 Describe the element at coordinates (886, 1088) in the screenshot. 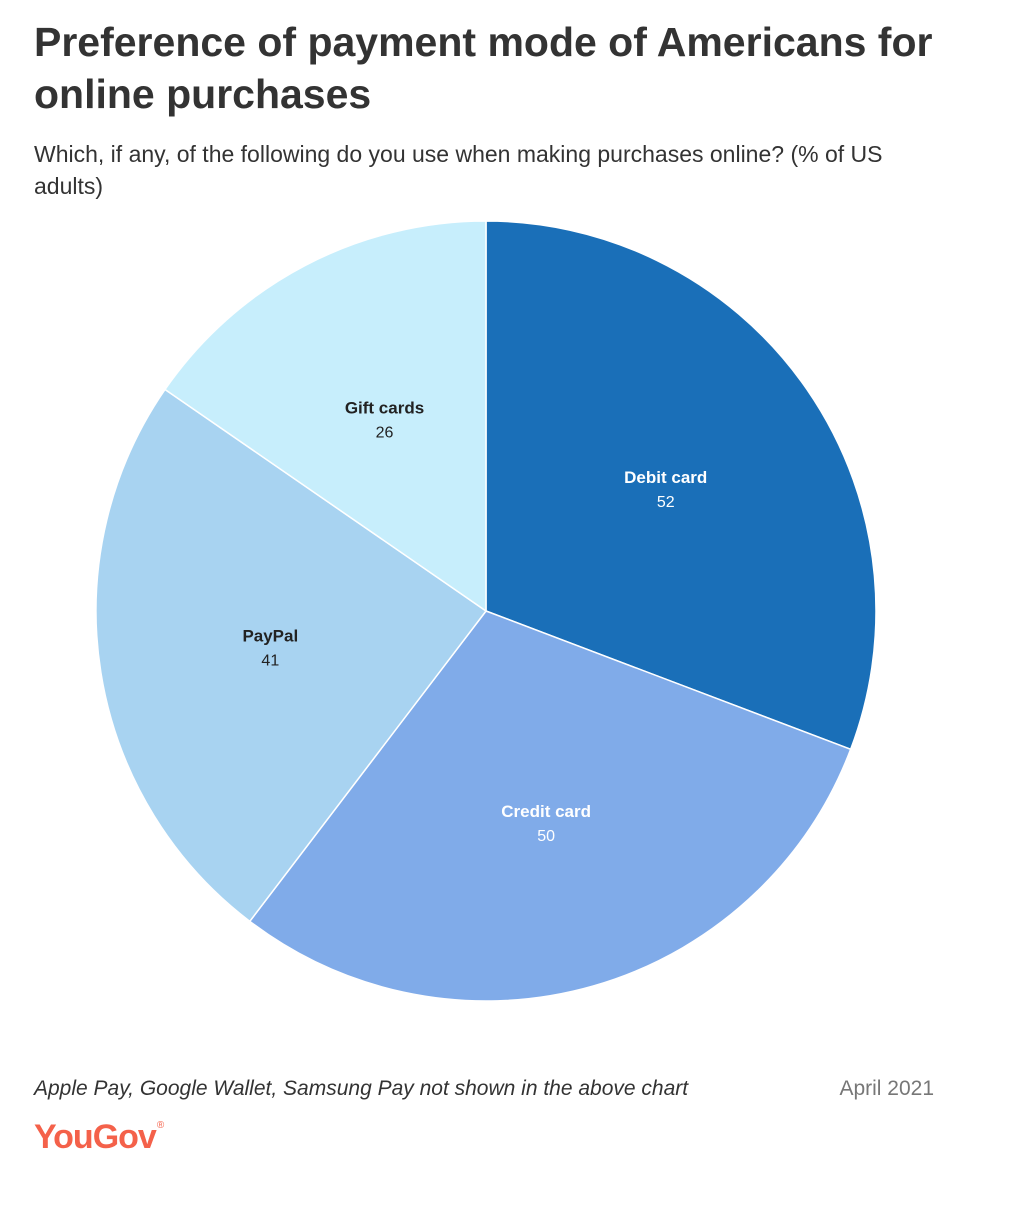

I see `date-label: April 2021` at that location.